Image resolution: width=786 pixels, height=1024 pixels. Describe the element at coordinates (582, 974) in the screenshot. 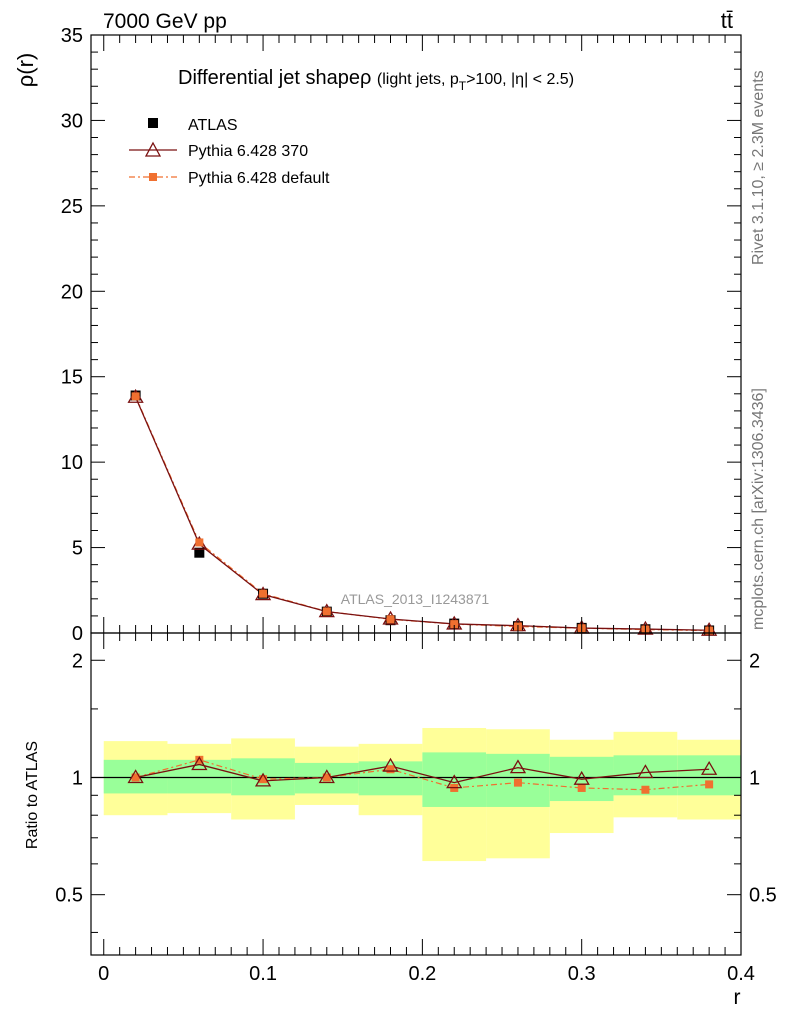

I see `x-tick-label: 0.3` at that location.